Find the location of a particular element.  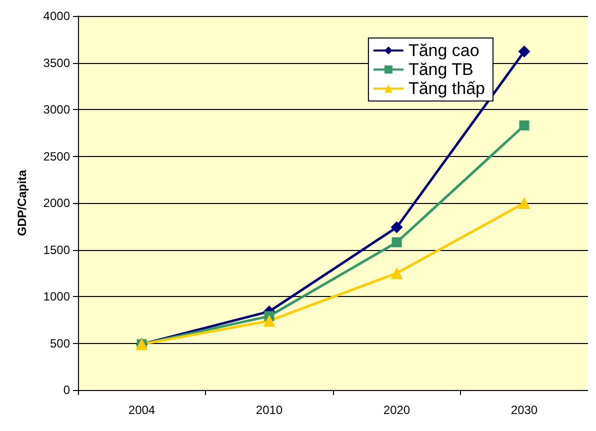

y-tick-label: 4000 is located at coordinates (56, 16).